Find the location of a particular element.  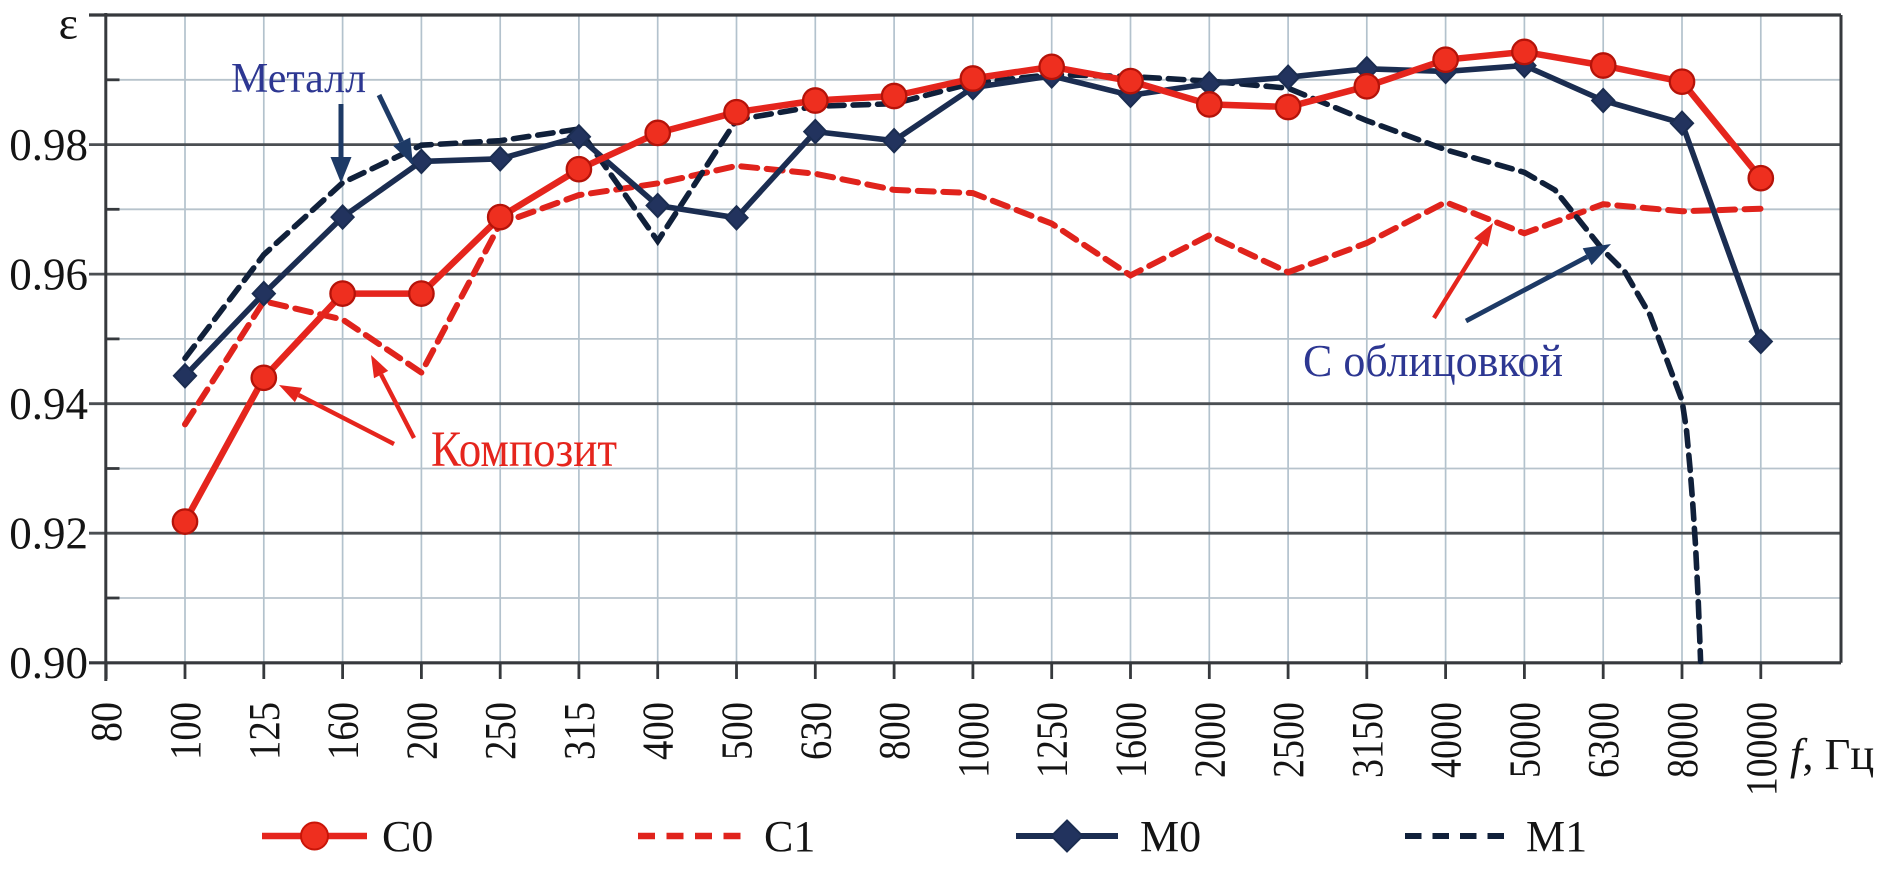

svg-text: 250 is located at coordinates (500, 731).